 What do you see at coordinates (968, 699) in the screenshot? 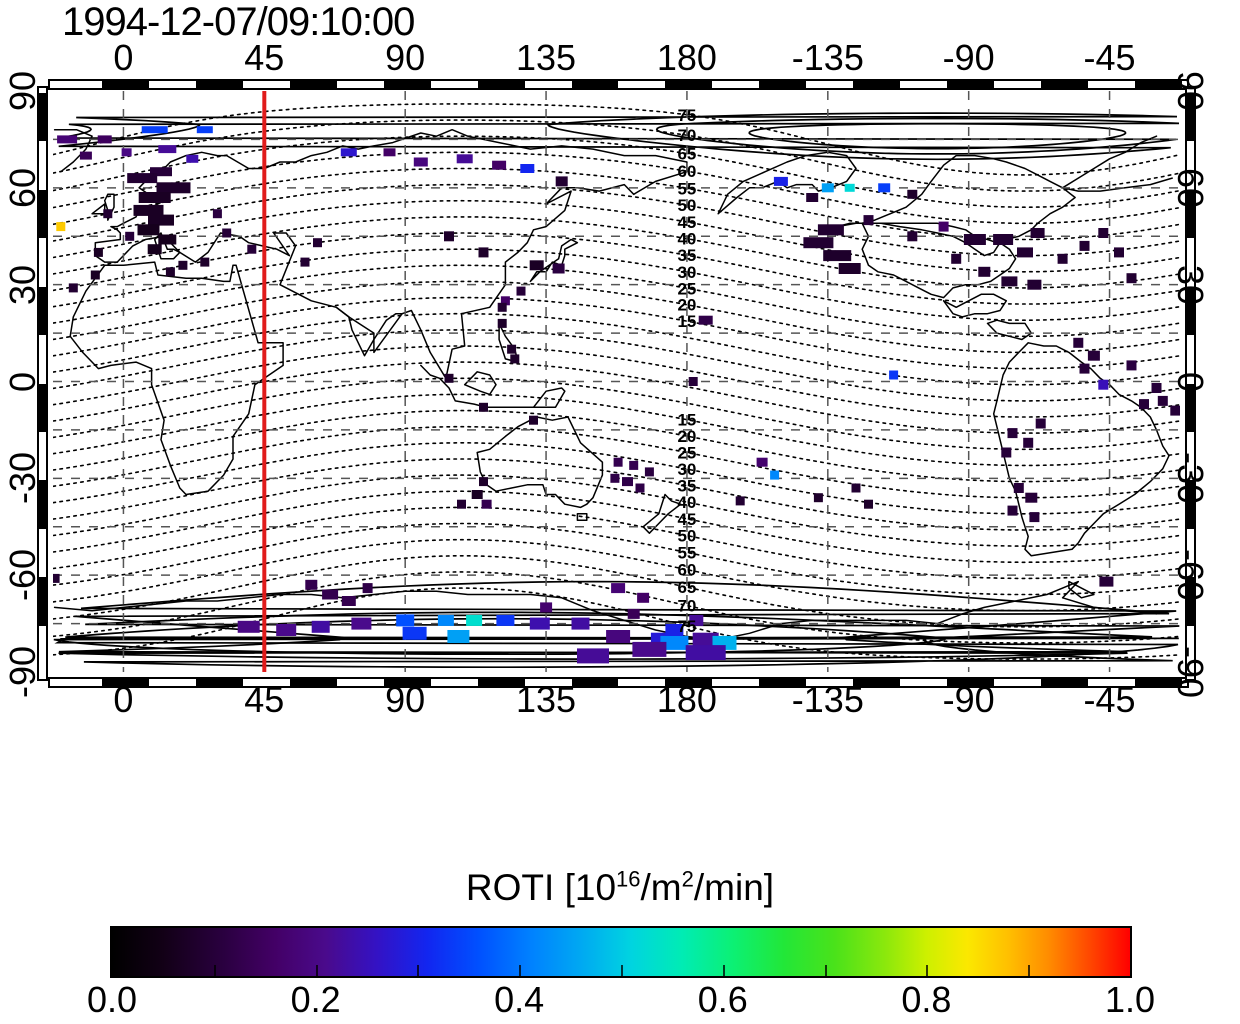
I see `x-tick-label: -90` at bounding box center [968, 699].